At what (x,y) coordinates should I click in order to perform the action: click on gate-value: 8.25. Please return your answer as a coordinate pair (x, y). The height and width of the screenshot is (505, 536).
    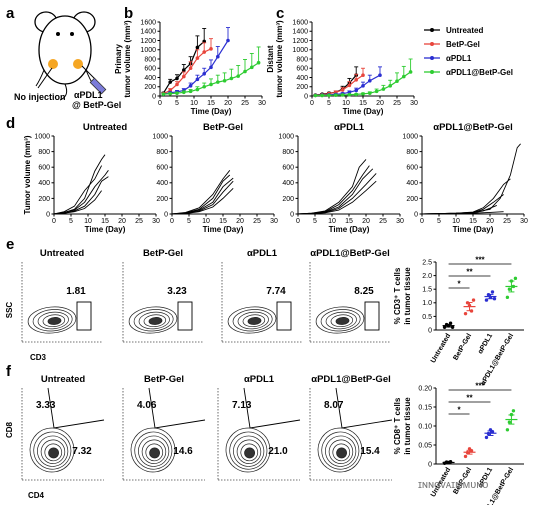
    Looking at the image, I should click on (364, 291).